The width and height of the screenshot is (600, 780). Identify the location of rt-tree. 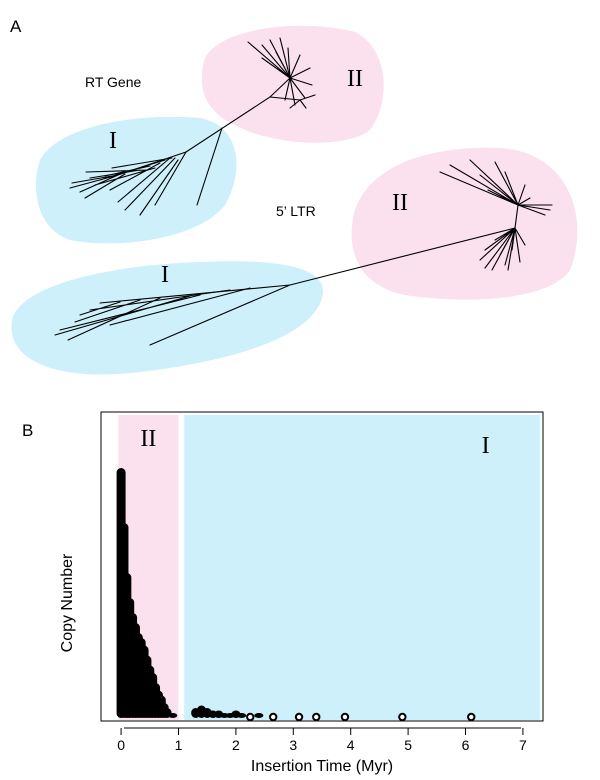
(192, 126).